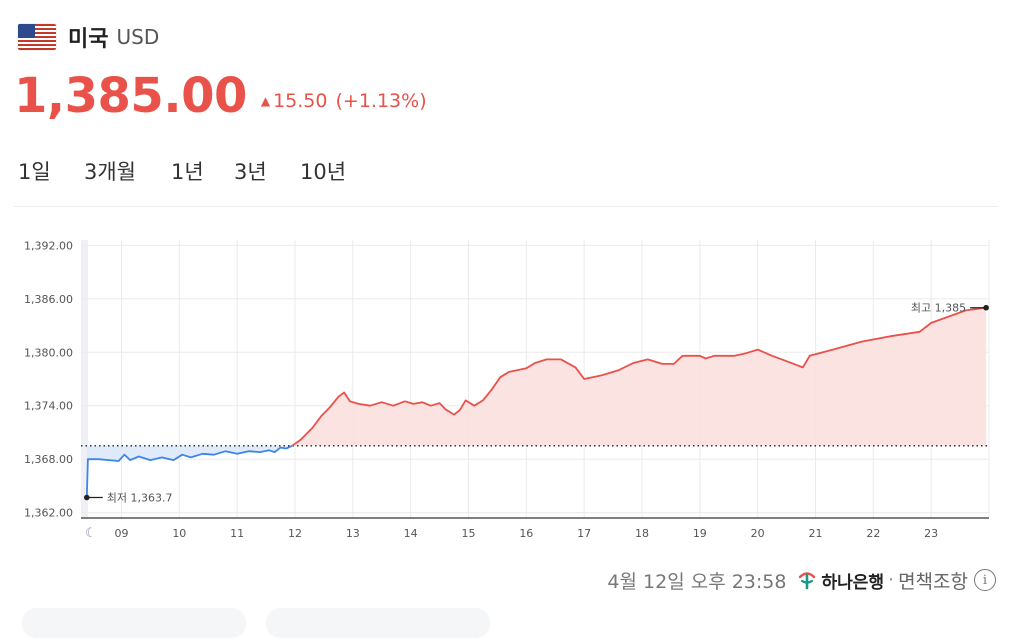  Describe the element at coordinates (697, 581) in the screenshot. I see `update-timestamp: 4월 12일 오후 23:58` at that location.